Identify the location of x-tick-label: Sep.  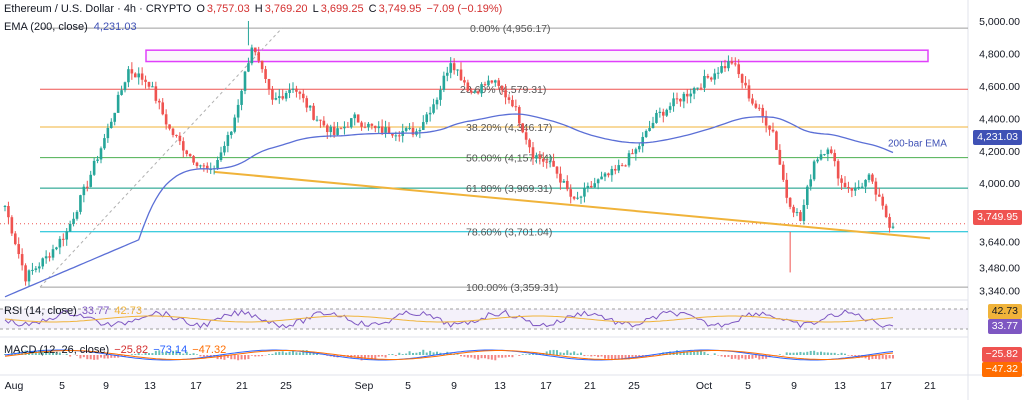
(364, 386).